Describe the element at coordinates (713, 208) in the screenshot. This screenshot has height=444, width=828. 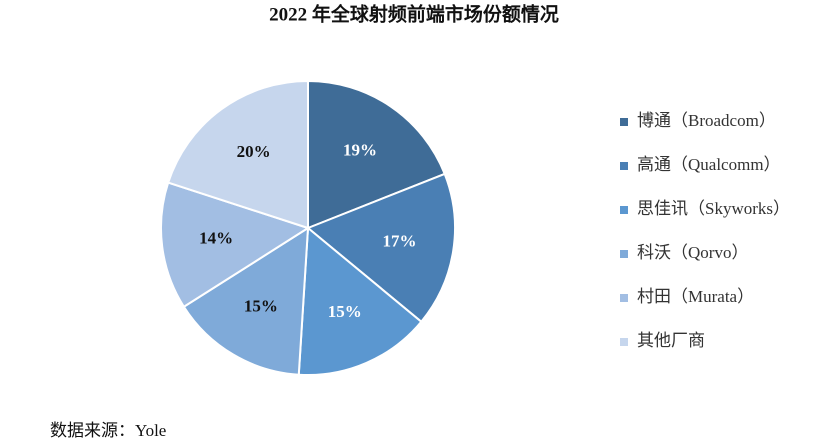
I see `legend-label: 思佳讯（Skyworks）` at that location.